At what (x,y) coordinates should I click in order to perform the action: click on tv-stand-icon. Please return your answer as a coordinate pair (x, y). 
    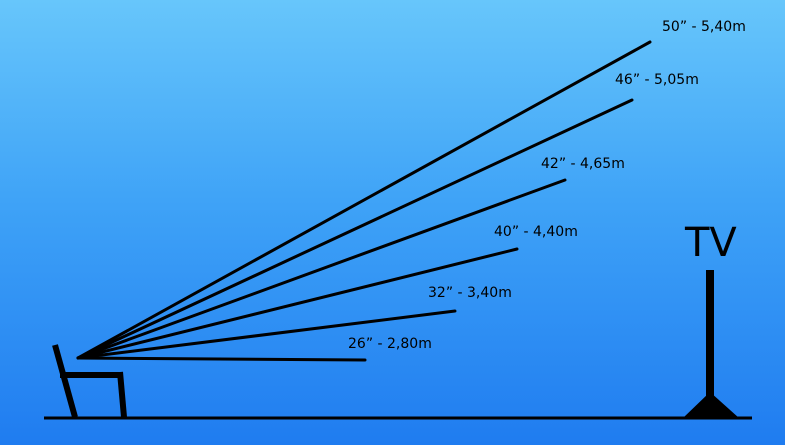
    Looking at the image, I should click on (711, 344).